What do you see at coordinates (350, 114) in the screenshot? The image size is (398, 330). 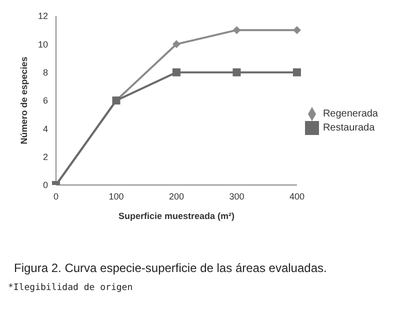 I see `legend-label: Regenerada` at bounding box center [350, 114].